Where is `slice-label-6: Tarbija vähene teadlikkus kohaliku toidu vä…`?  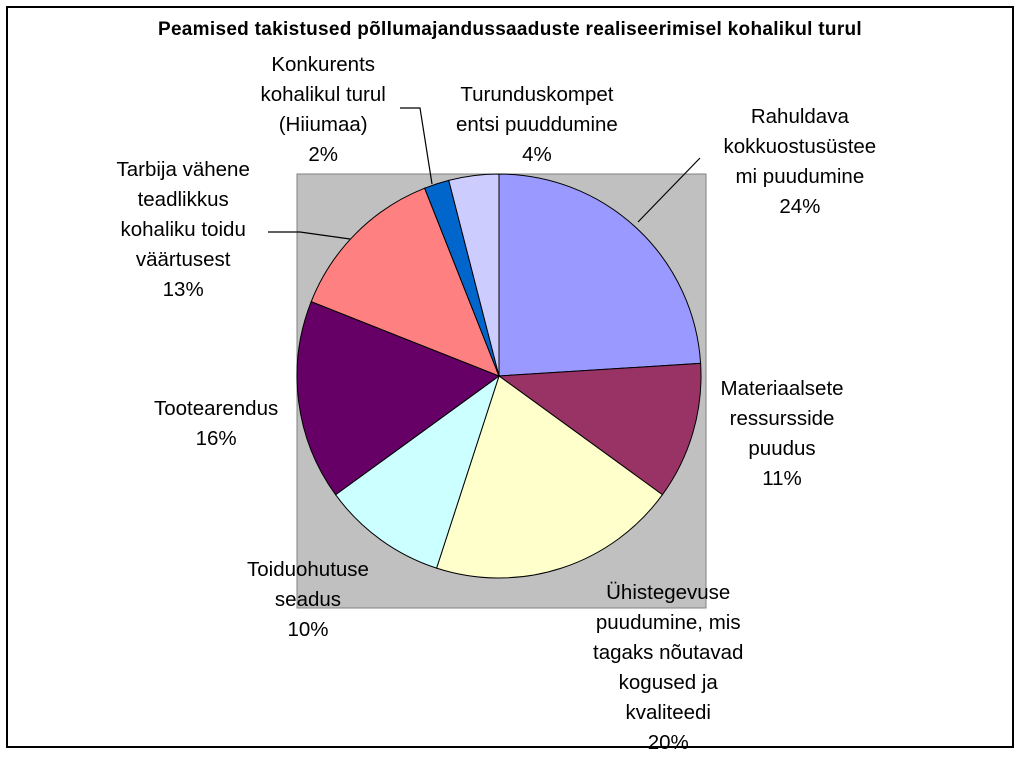 slice-label-6: Tarbija vähene teadlikkus kohaliku toidu vä… is located at coordinates (183, 230).